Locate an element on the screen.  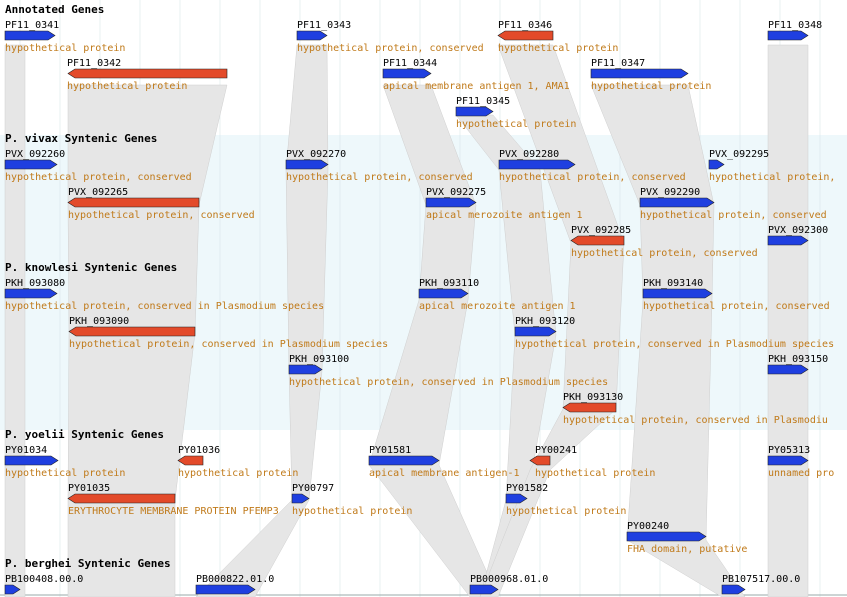
gene-id-label: PVX_092295 is located at coordinates (739, 154).